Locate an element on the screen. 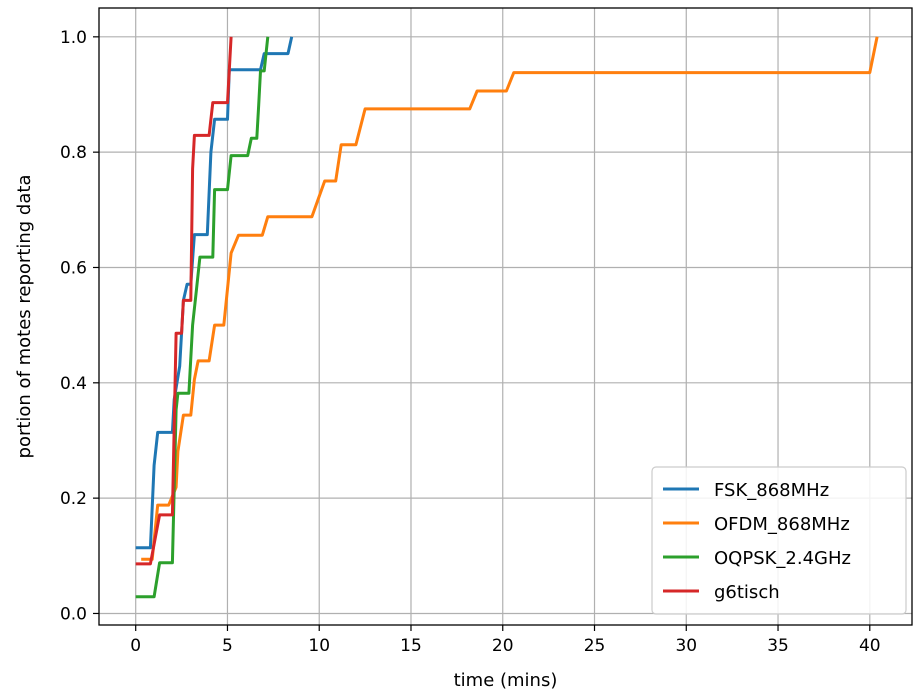  x-tick-label: 5 is located at coordinates (227, 646).